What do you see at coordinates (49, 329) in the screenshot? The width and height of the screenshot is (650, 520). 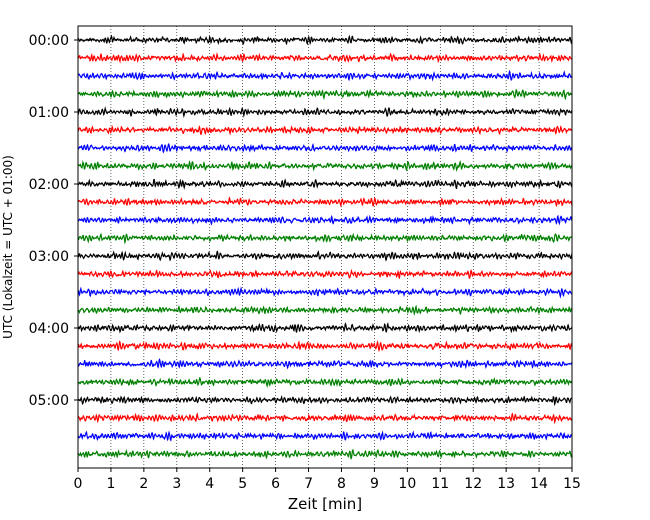 I see `y-tick-label: 04:00` at bounding box center [49, 329].